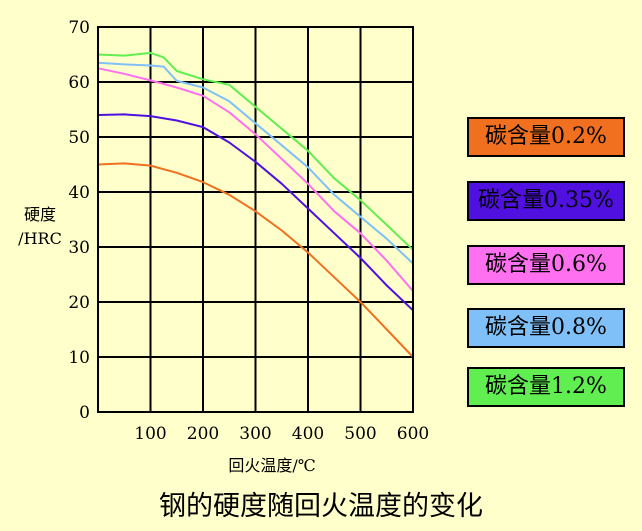 This screenshot has width=642, height=531. Describe the element at coordinates (546, 387) in the screenshot. I see `legend-entry: 碳含量1.2%` at that location.